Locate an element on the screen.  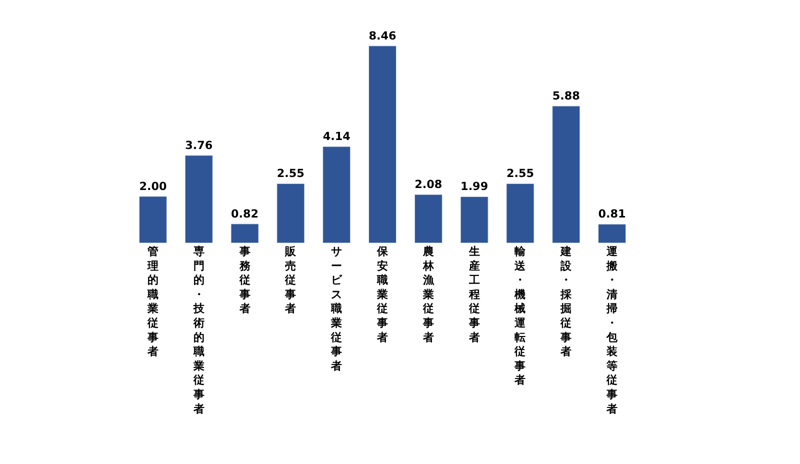
category-label: 運搬・清掃・包装等従事者 is located at coordinates (612, 330).